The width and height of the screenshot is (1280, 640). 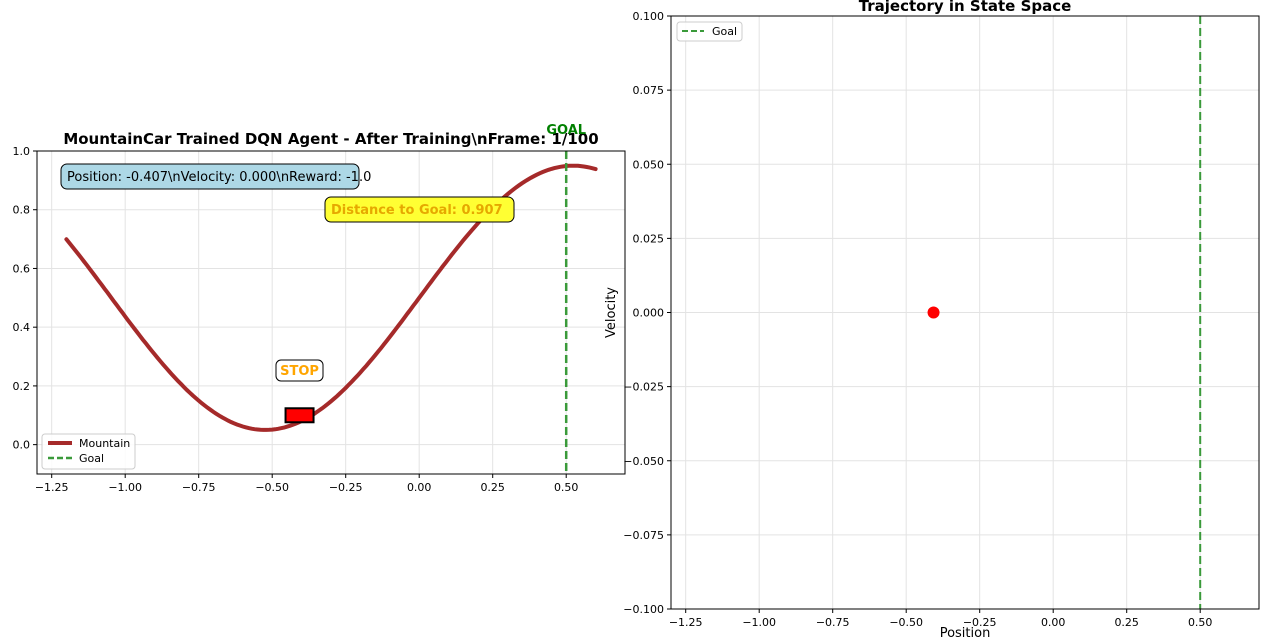 What do you see at coordinates (933, 312) in the screenshot?
I see `trajectory-point` at bounding box center [933, 312].